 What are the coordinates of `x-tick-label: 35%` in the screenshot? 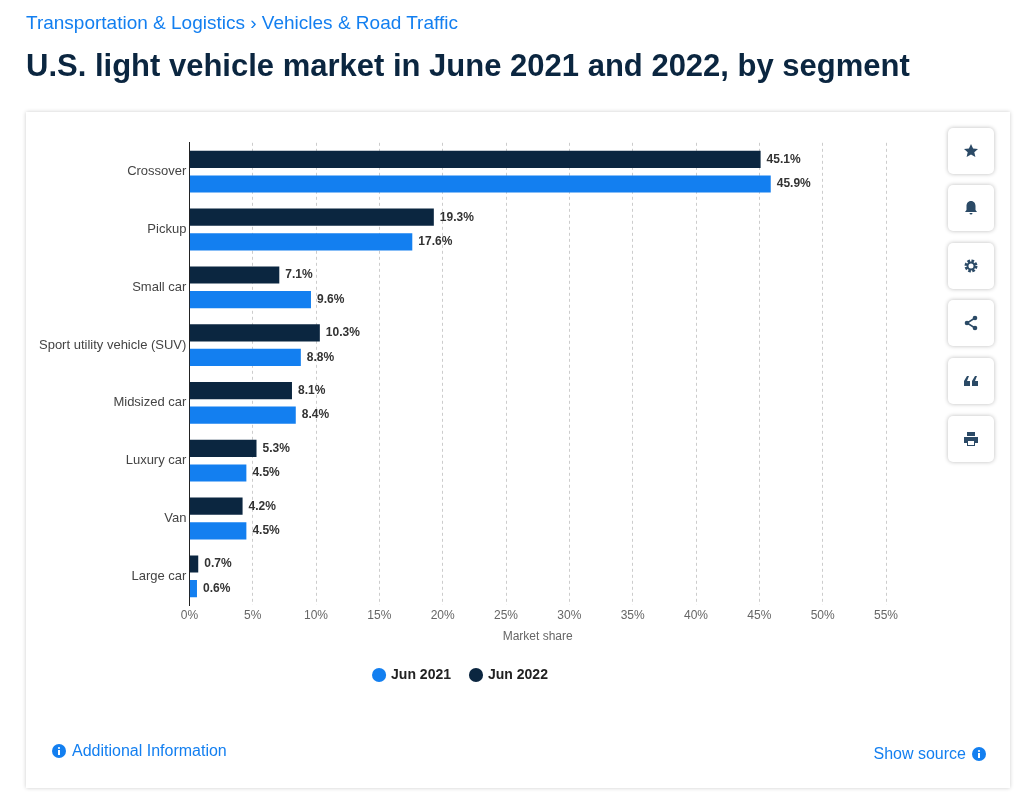 It's located at (633, 614).